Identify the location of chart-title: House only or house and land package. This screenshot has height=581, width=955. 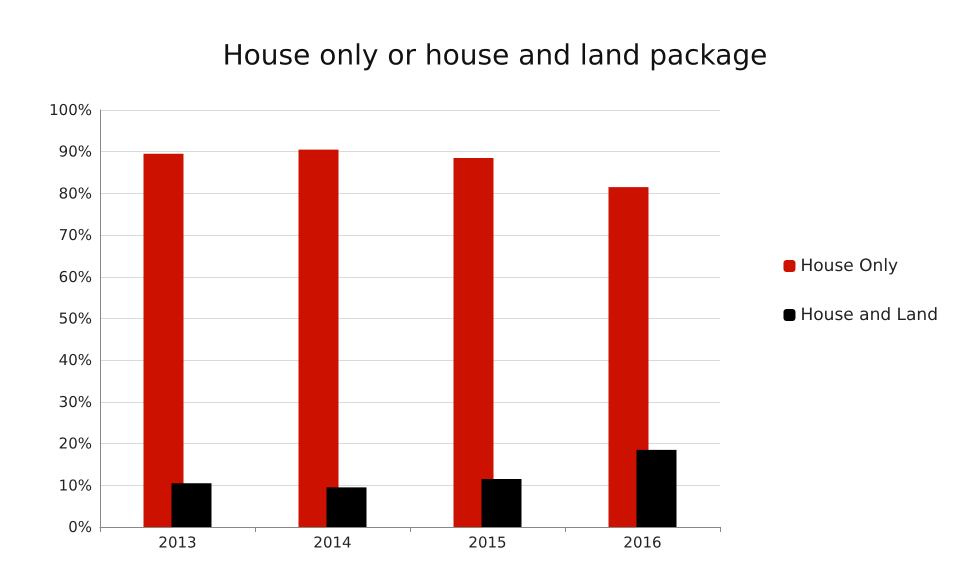
(495, 55).